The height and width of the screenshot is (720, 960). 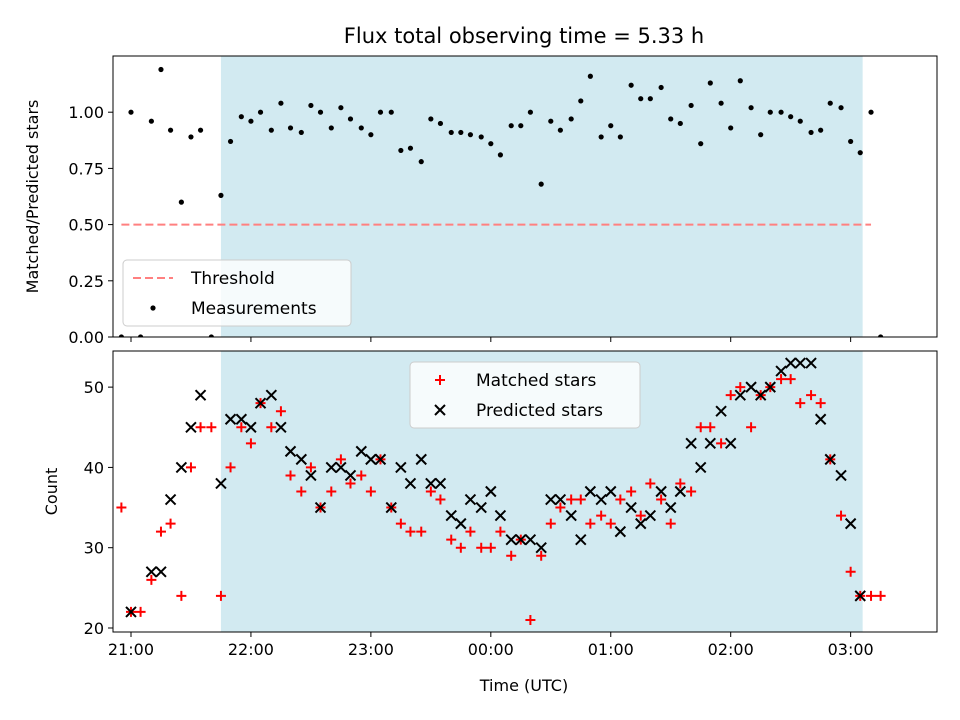 What do you see at coordinates (539, 411) in the screenshot?
I see `legend-label: Predicted stars` at bounding box center [539, 411].